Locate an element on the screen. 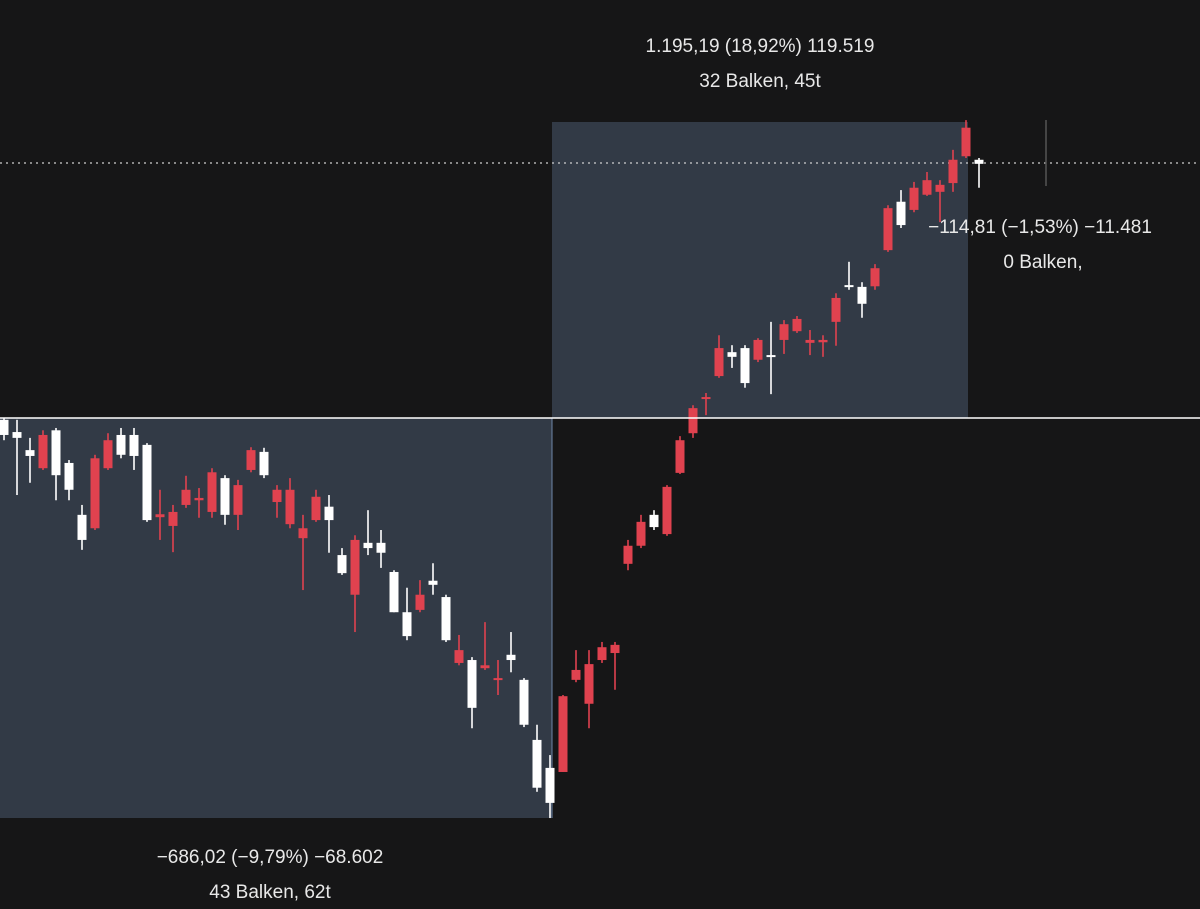 This screenshot has height=909, width=1200. measure-label: −686,02 (−9,79%) −68.602 is located at coordinates (270, 857).